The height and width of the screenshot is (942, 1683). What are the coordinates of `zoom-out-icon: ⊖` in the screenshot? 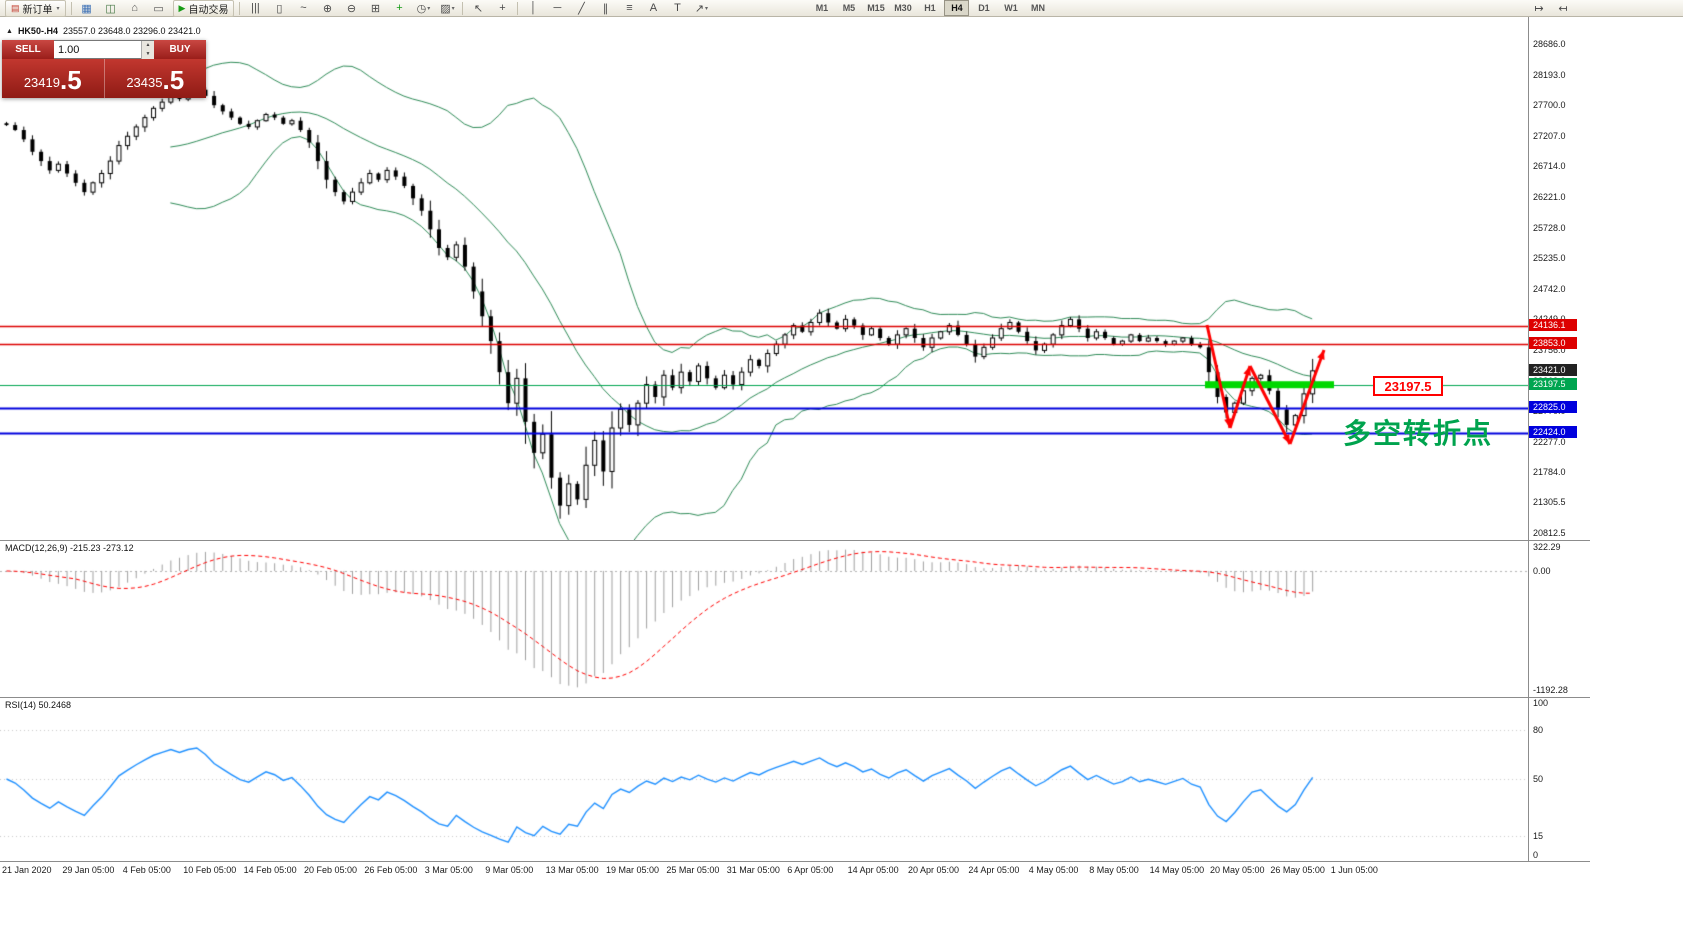 It's located at (351, 8).